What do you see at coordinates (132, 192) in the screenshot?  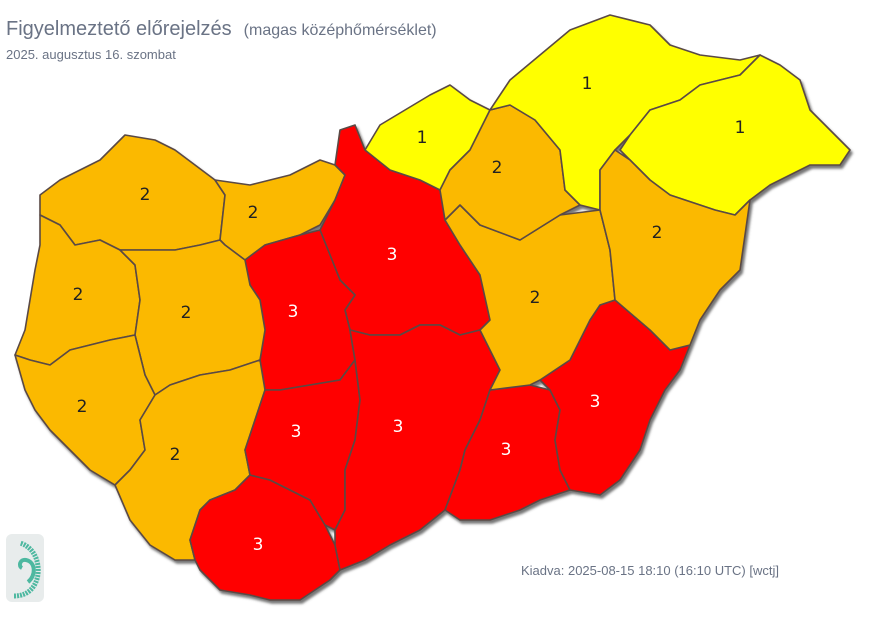 I see `county-gyor-moson-sopron` at bounding box center [132, 192].